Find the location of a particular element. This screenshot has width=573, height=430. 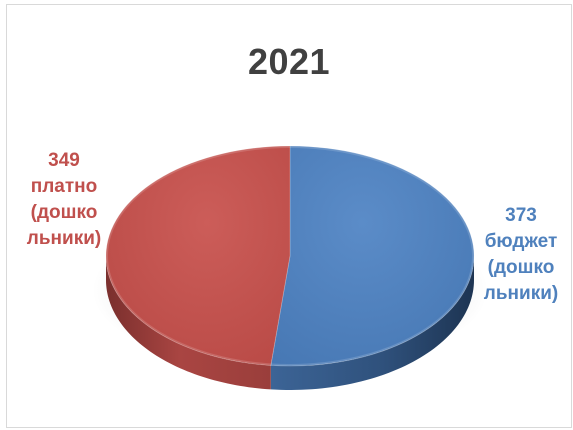

slice-platno-side is located at coordinates (188, 323).